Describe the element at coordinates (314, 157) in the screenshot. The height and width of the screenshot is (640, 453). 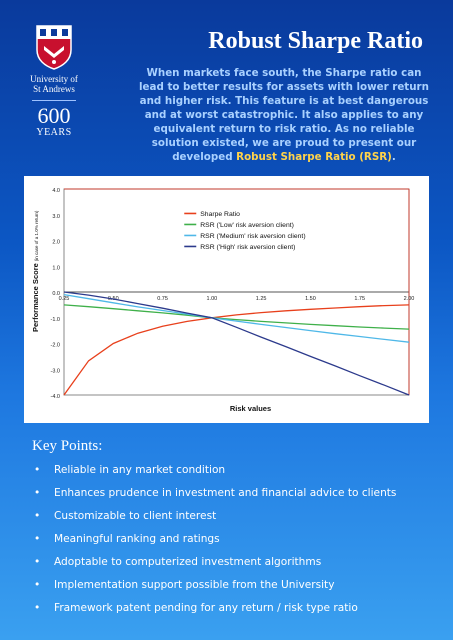
I see `intro-highlight: Robust Sharpe Ratio (RSR)` at that location.